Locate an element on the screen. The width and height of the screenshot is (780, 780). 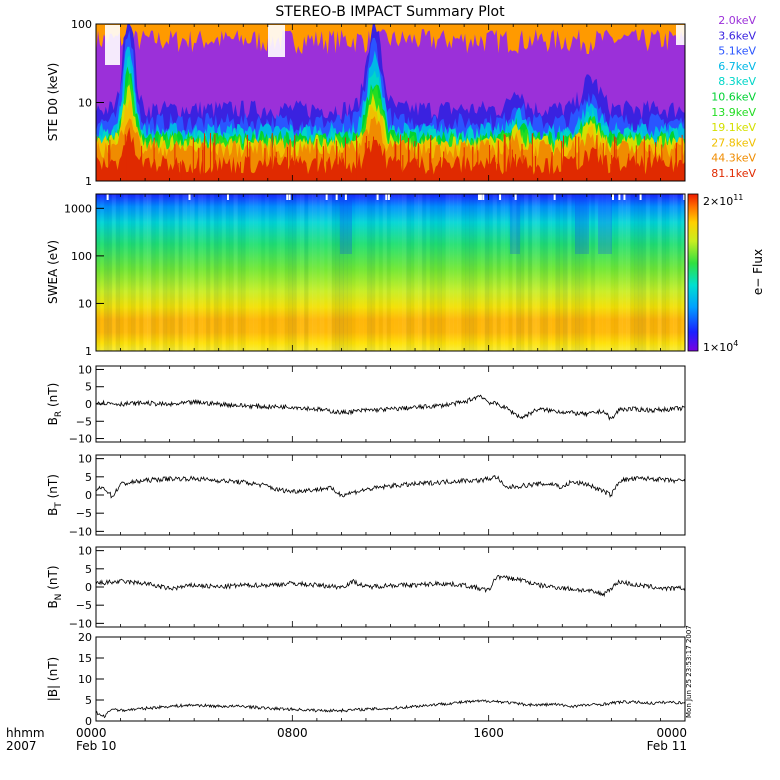
bn-line is located at coordinates (390, 586).